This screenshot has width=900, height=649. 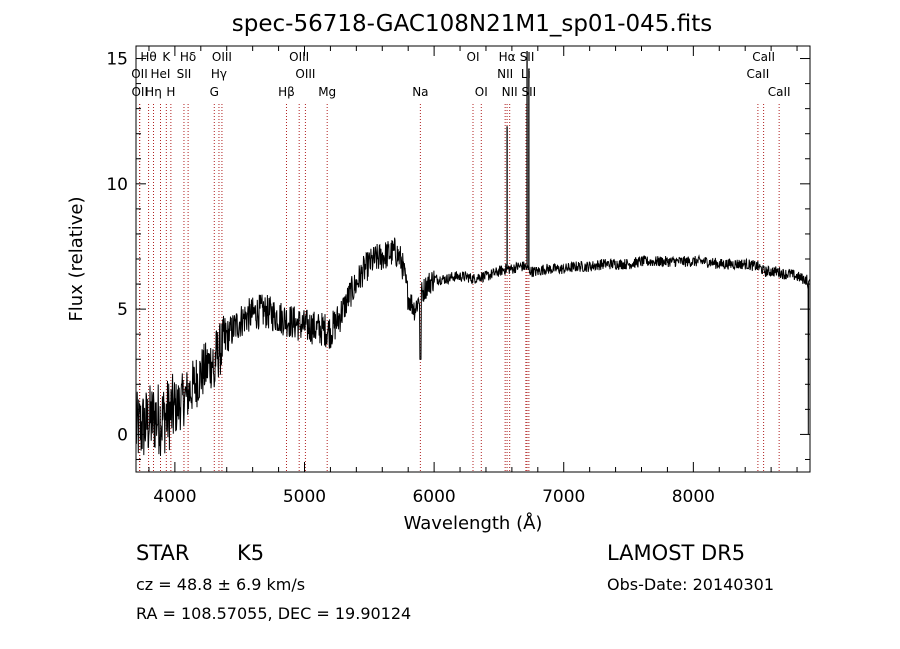 I want to click on survey-name: LAMOST DR5, so click(x=676, y=553).